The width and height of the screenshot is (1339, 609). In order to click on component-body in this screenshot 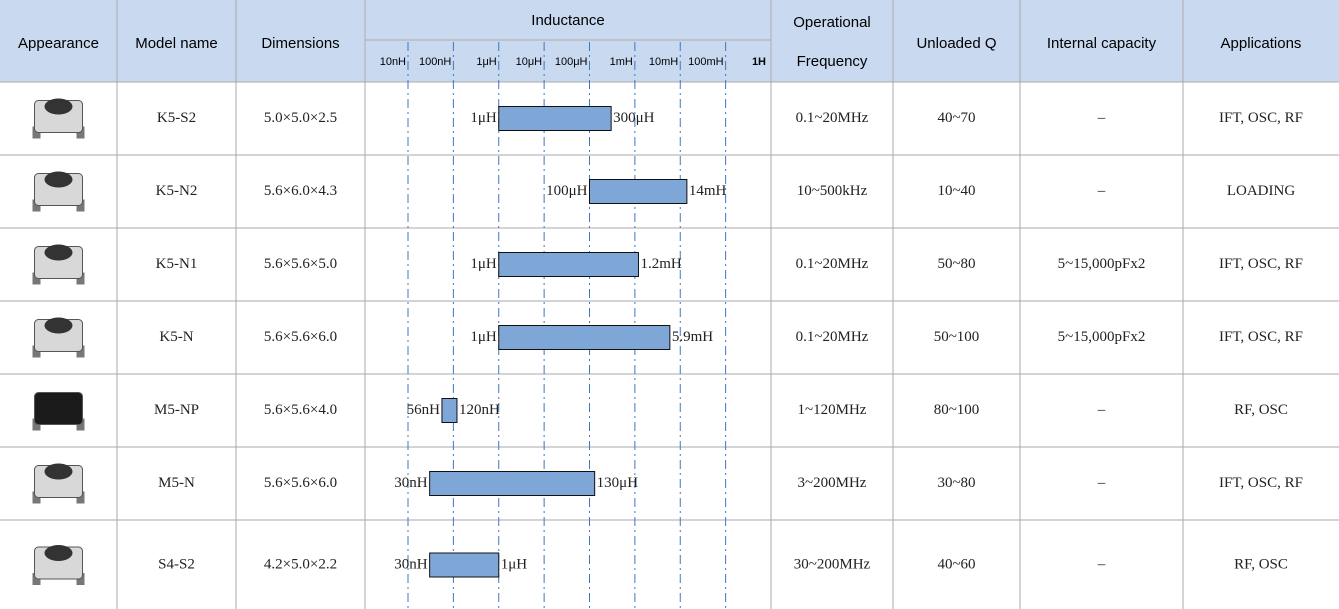, I will do `click(58, 408)`.